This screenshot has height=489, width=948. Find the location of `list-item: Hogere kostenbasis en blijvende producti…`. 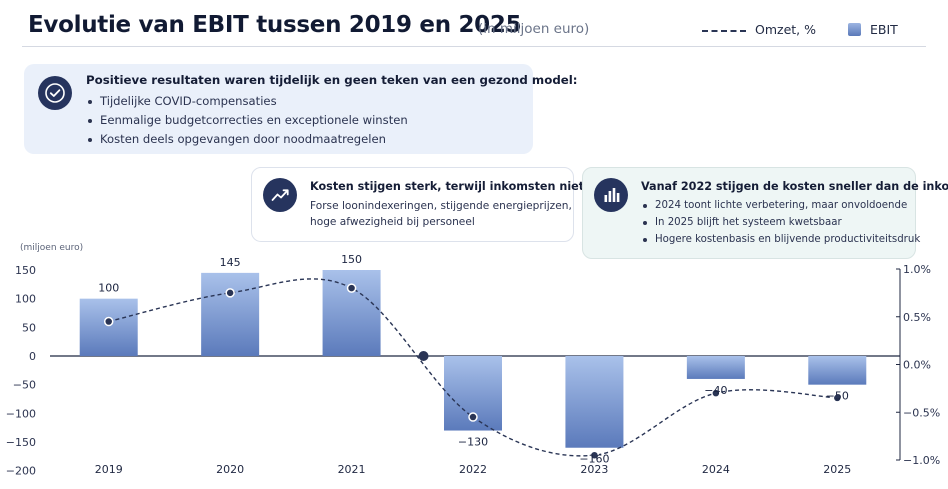

list-item: Hogere kostenbasis en blijvende producti… is located at coordinates (780, 239).